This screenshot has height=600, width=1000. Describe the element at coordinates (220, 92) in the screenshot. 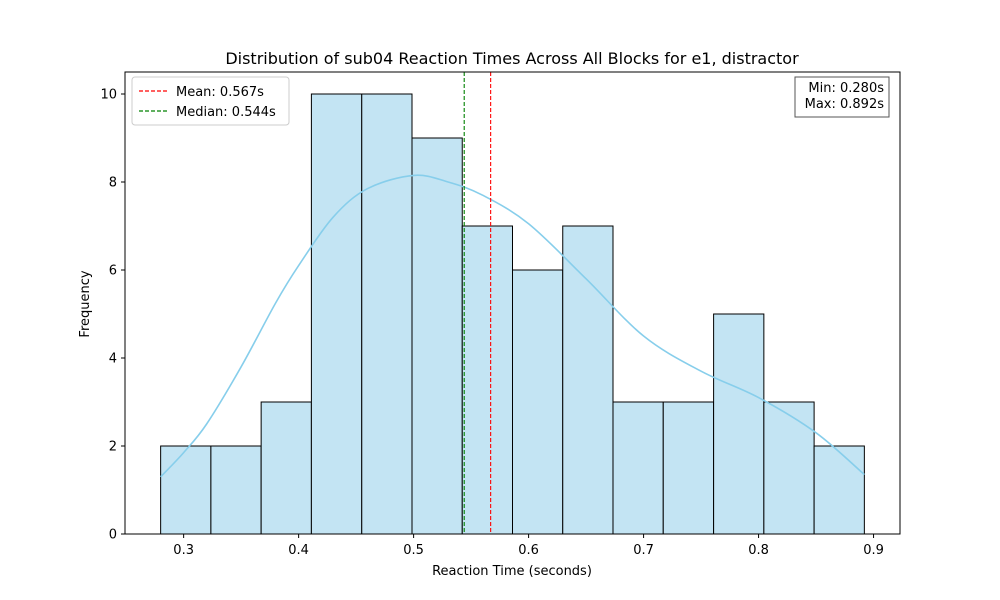

I see `legend-mean-label: Mean: 0.567s` at that location.